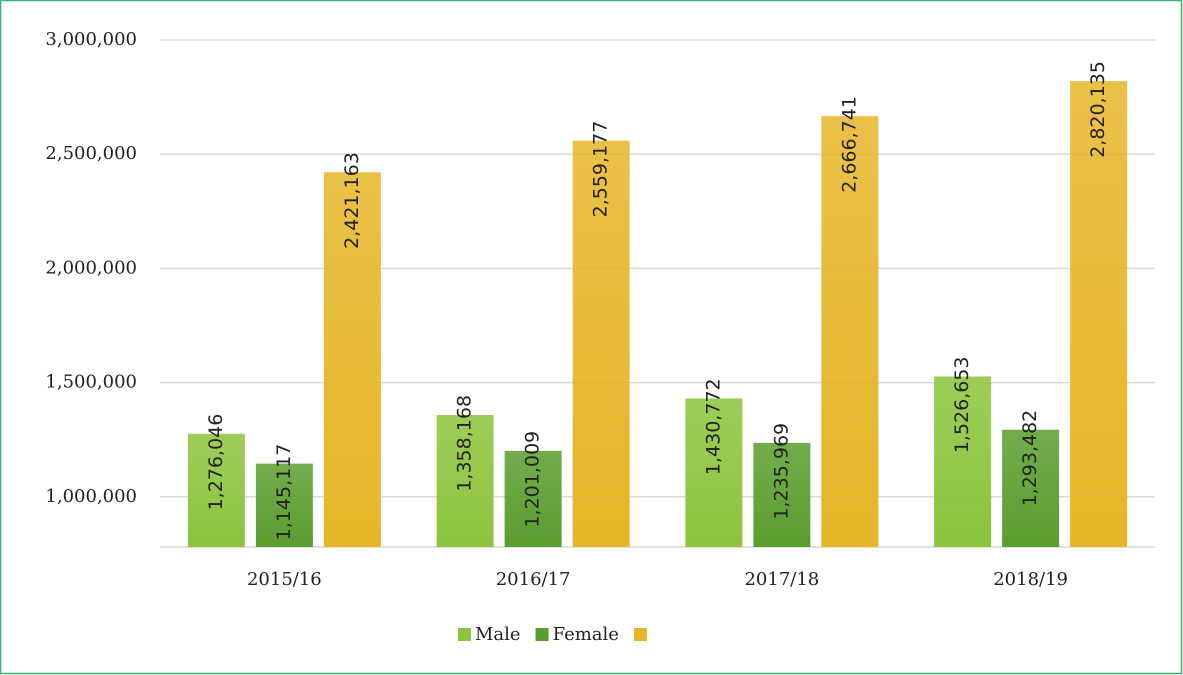 This screenshot has width=1183, height=675. I want to click on data-label: 1,293,482, so click(1030, 458).